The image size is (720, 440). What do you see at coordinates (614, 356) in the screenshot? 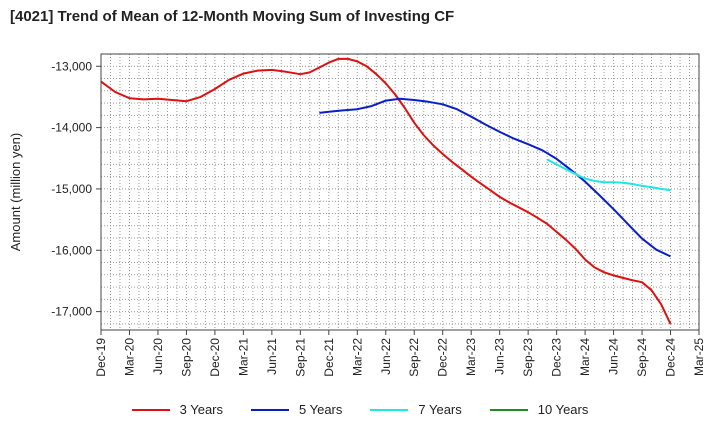
I see `x-tick-label: Jun-24` at bounding box center [614, 356].